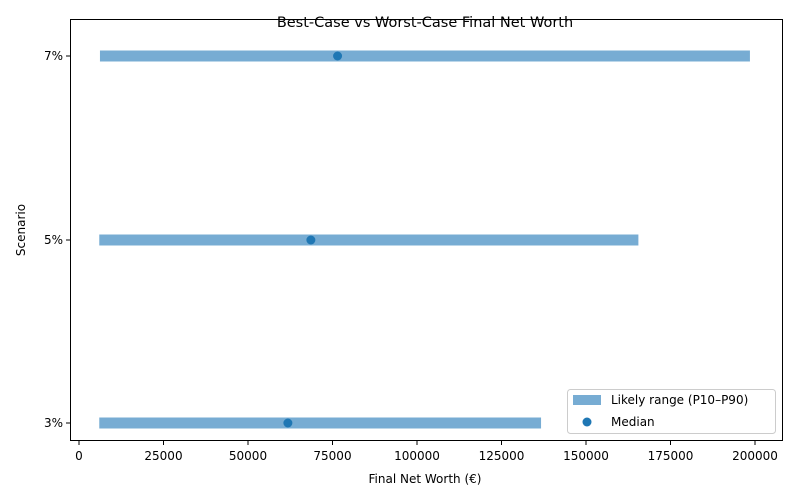  Describe the element at coordinates (586, 456) in the screenshot. I see `x-tick-label: 150000` at that location.